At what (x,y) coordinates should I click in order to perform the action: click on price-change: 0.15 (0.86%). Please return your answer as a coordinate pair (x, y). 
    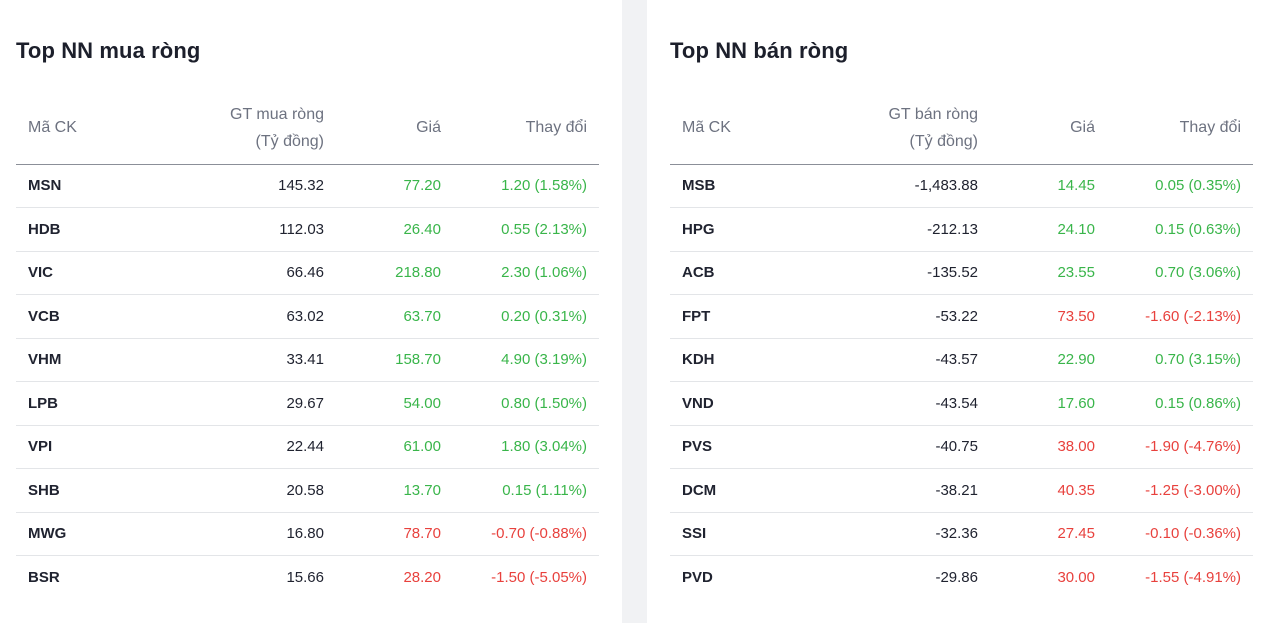
    Looking at the image, I should click on (1174, 403).